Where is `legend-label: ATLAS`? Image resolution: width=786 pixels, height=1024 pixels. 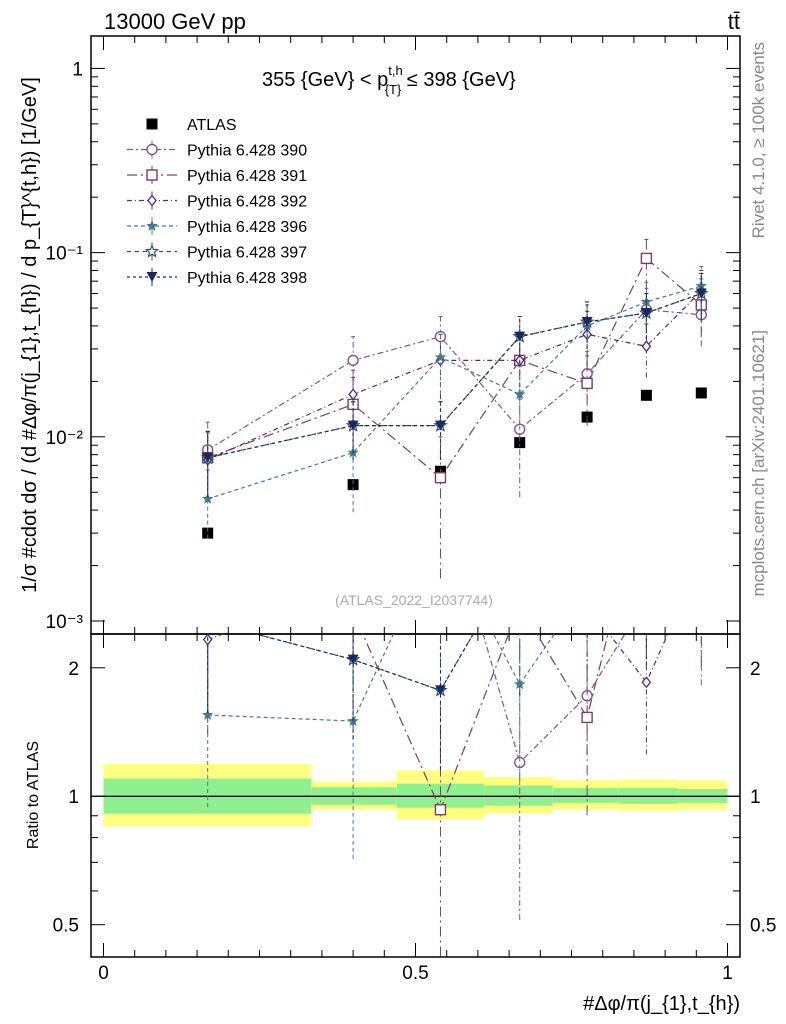 legend-label: ATLAS is located at coordinates (212, 125).